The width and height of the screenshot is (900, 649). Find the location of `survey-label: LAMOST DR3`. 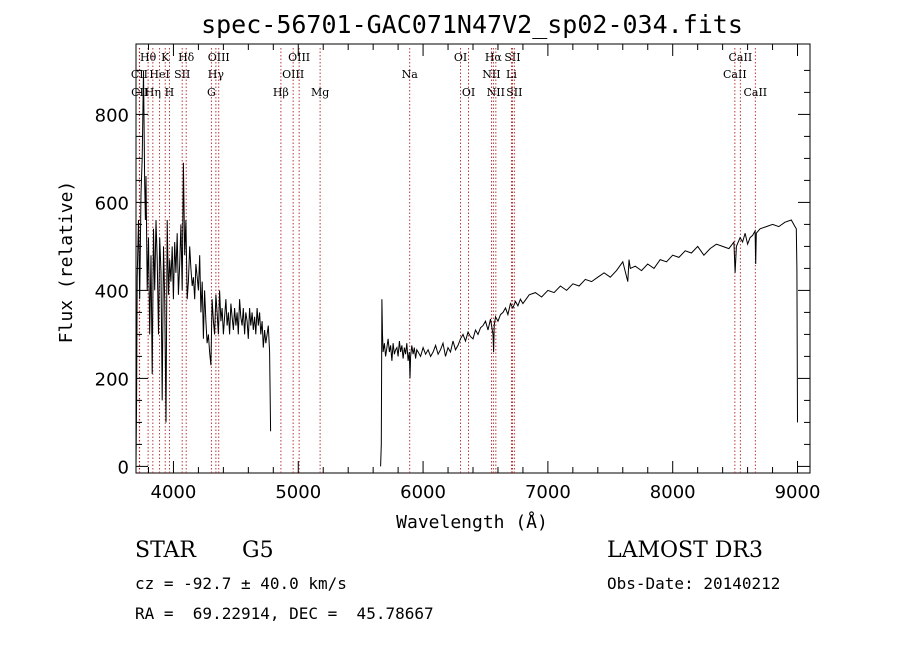

survey-label: LAMOST DR3 is located at coordinates (685, 550).